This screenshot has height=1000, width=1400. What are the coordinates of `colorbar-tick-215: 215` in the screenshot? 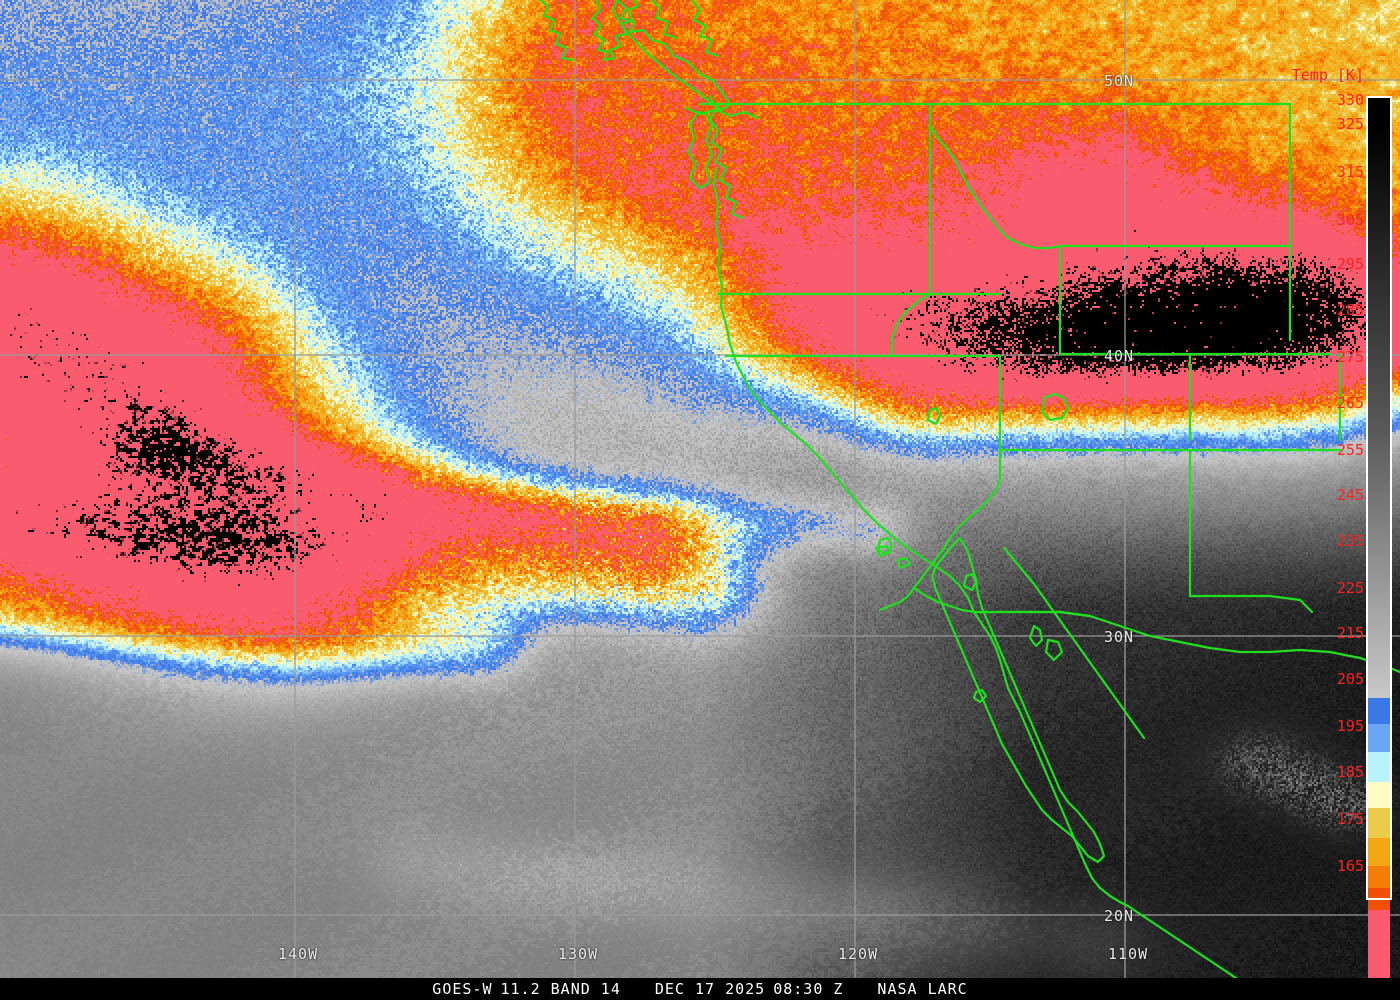 It's located at (1350, 633).